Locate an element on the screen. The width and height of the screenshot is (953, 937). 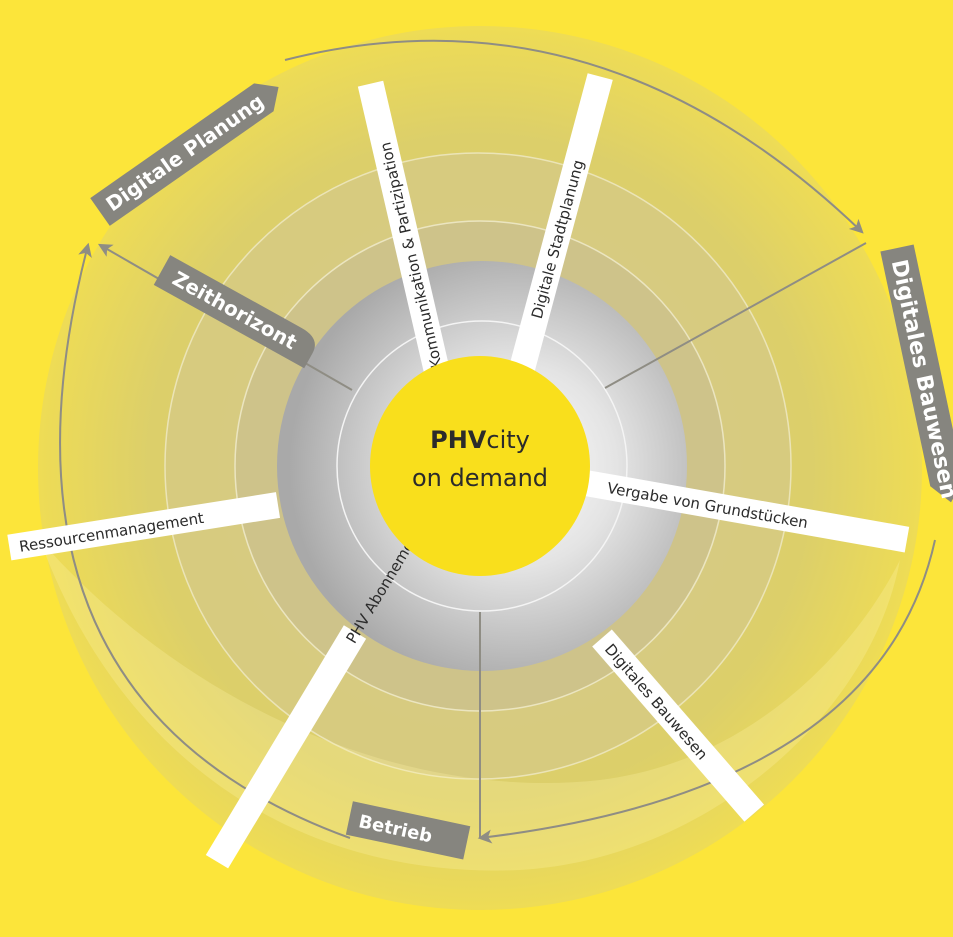
inner-thin-ring is located at coordinates (482, 466).